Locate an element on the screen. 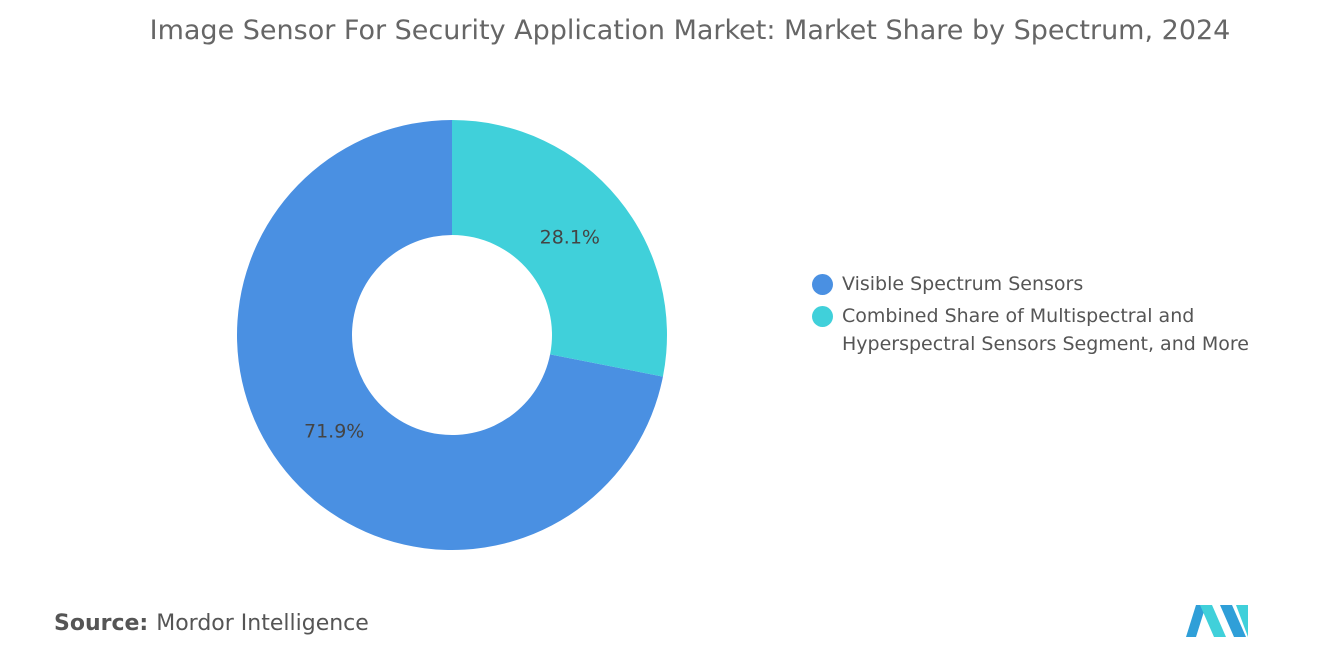  data-label: 71.9% is located at coordinates (334, 431).